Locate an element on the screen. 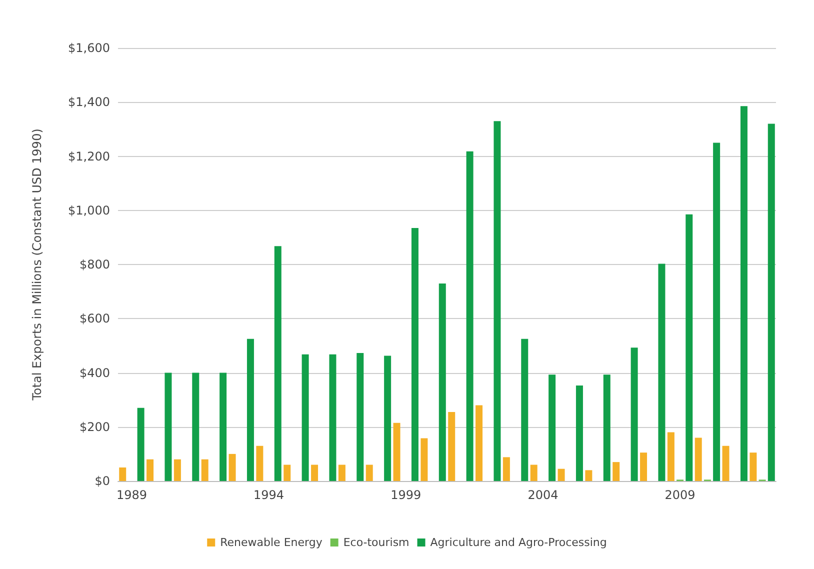  y-tick-label: $0 is located at coordinates (102, 481).